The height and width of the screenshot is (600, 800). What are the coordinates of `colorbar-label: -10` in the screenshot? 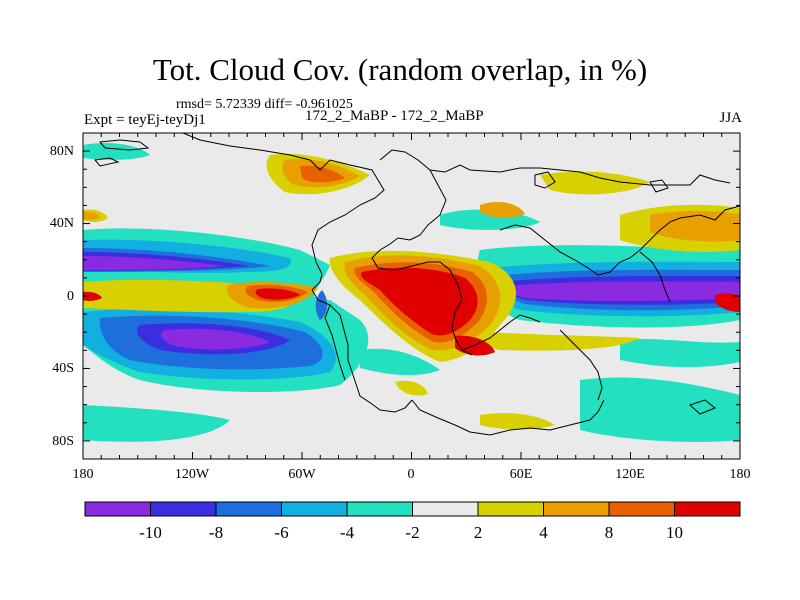 It's located at (150, 532).